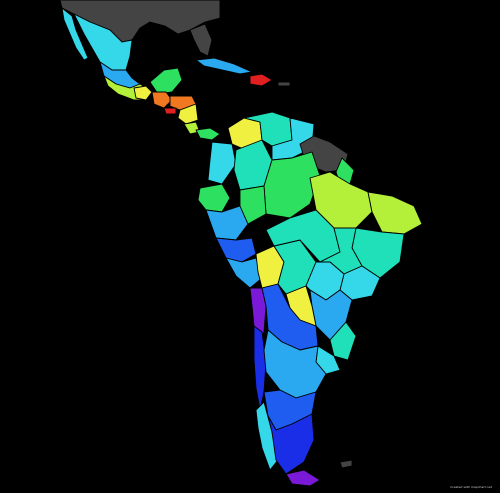  Describe the element at coordinates (267, 436) in the screenshot. I see `region-chile-south` at that location.